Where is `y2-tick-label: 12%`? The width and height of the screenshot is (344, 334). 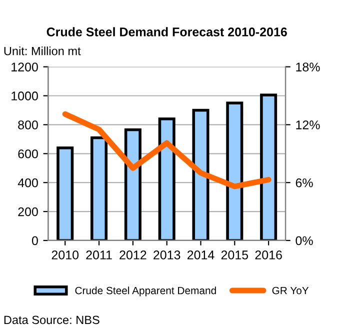
y2-tick-label: 12% is located at coordinates (308, 125).